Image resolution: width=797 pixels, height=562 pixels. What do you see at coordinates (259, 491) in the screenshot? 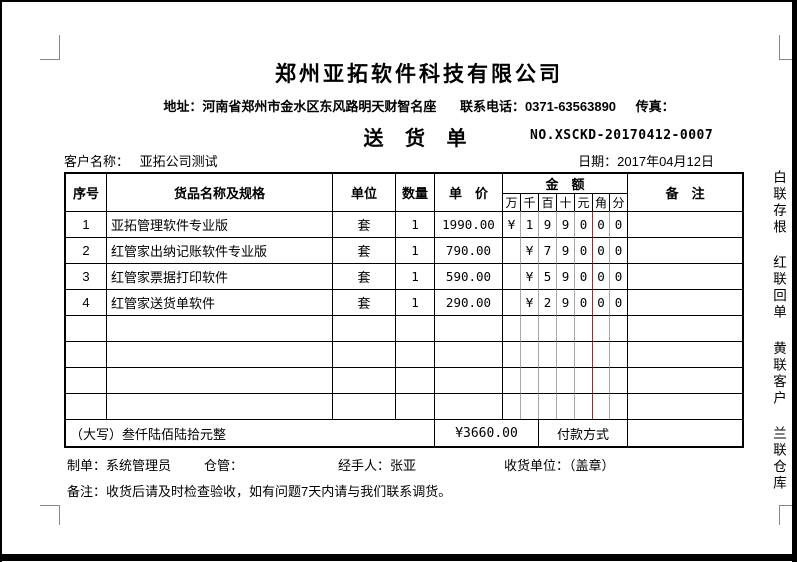
I see `remark-note: 备注：收货后请及时检查验收，如有问题7天内请与我们联系调货。` at bounding box center [259, 491].